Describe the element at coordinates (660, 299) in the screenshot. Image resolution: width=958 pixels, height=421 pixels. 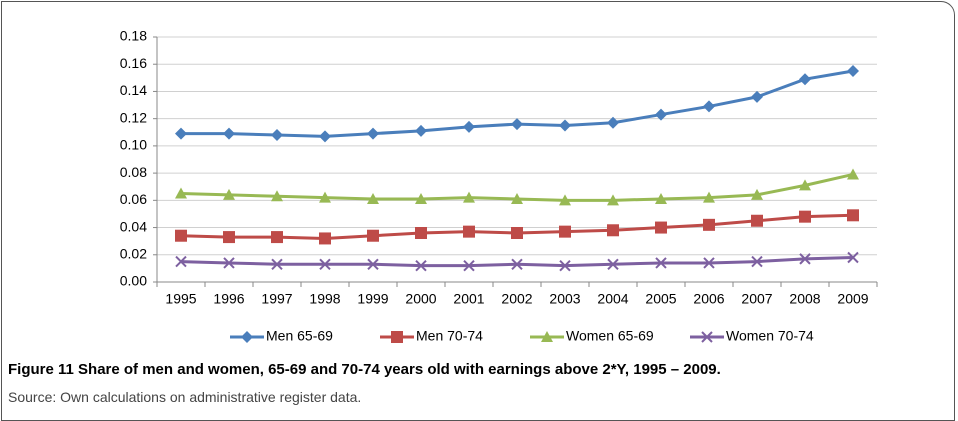
I see `x-tick-label: 2005` at that location.